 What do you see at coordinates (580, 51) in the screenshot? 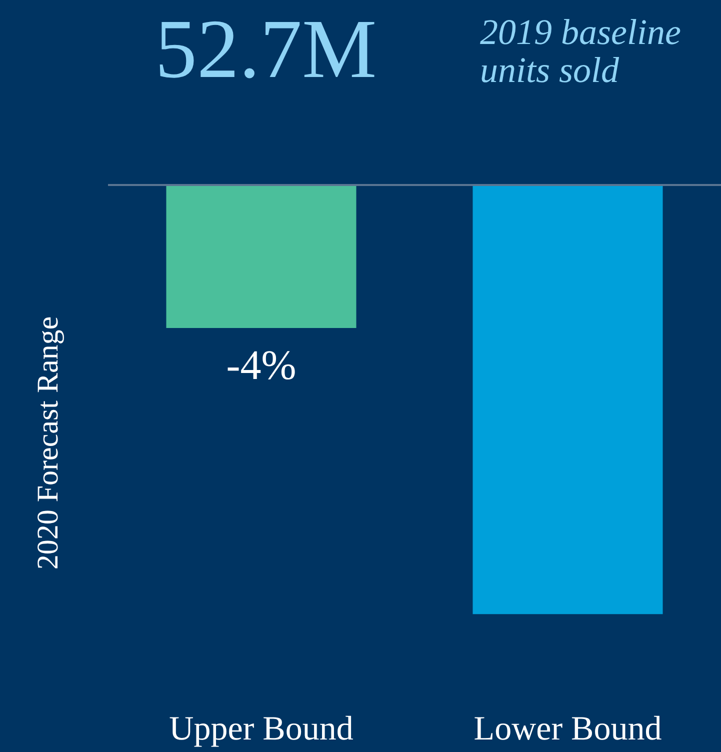
I see `chart-subtitle: 2019 baseline units sold` at bounding box center [580, 51].